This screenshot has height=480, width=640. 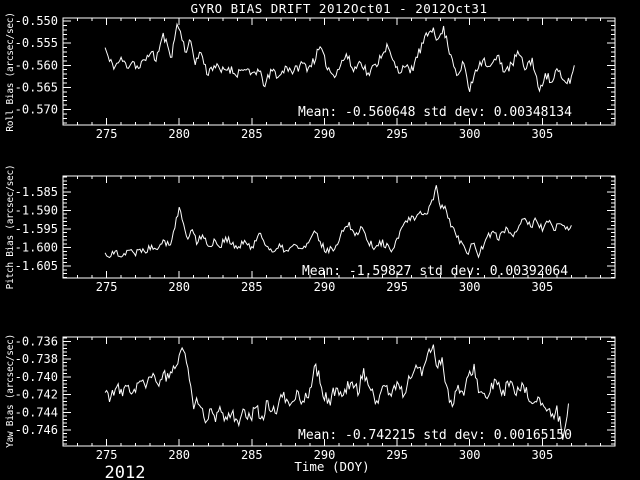 What do you see at coordinates (36, 341) in the screenshot?
I see `y-tick-label: -0.736` at bounding box center [36, 341].